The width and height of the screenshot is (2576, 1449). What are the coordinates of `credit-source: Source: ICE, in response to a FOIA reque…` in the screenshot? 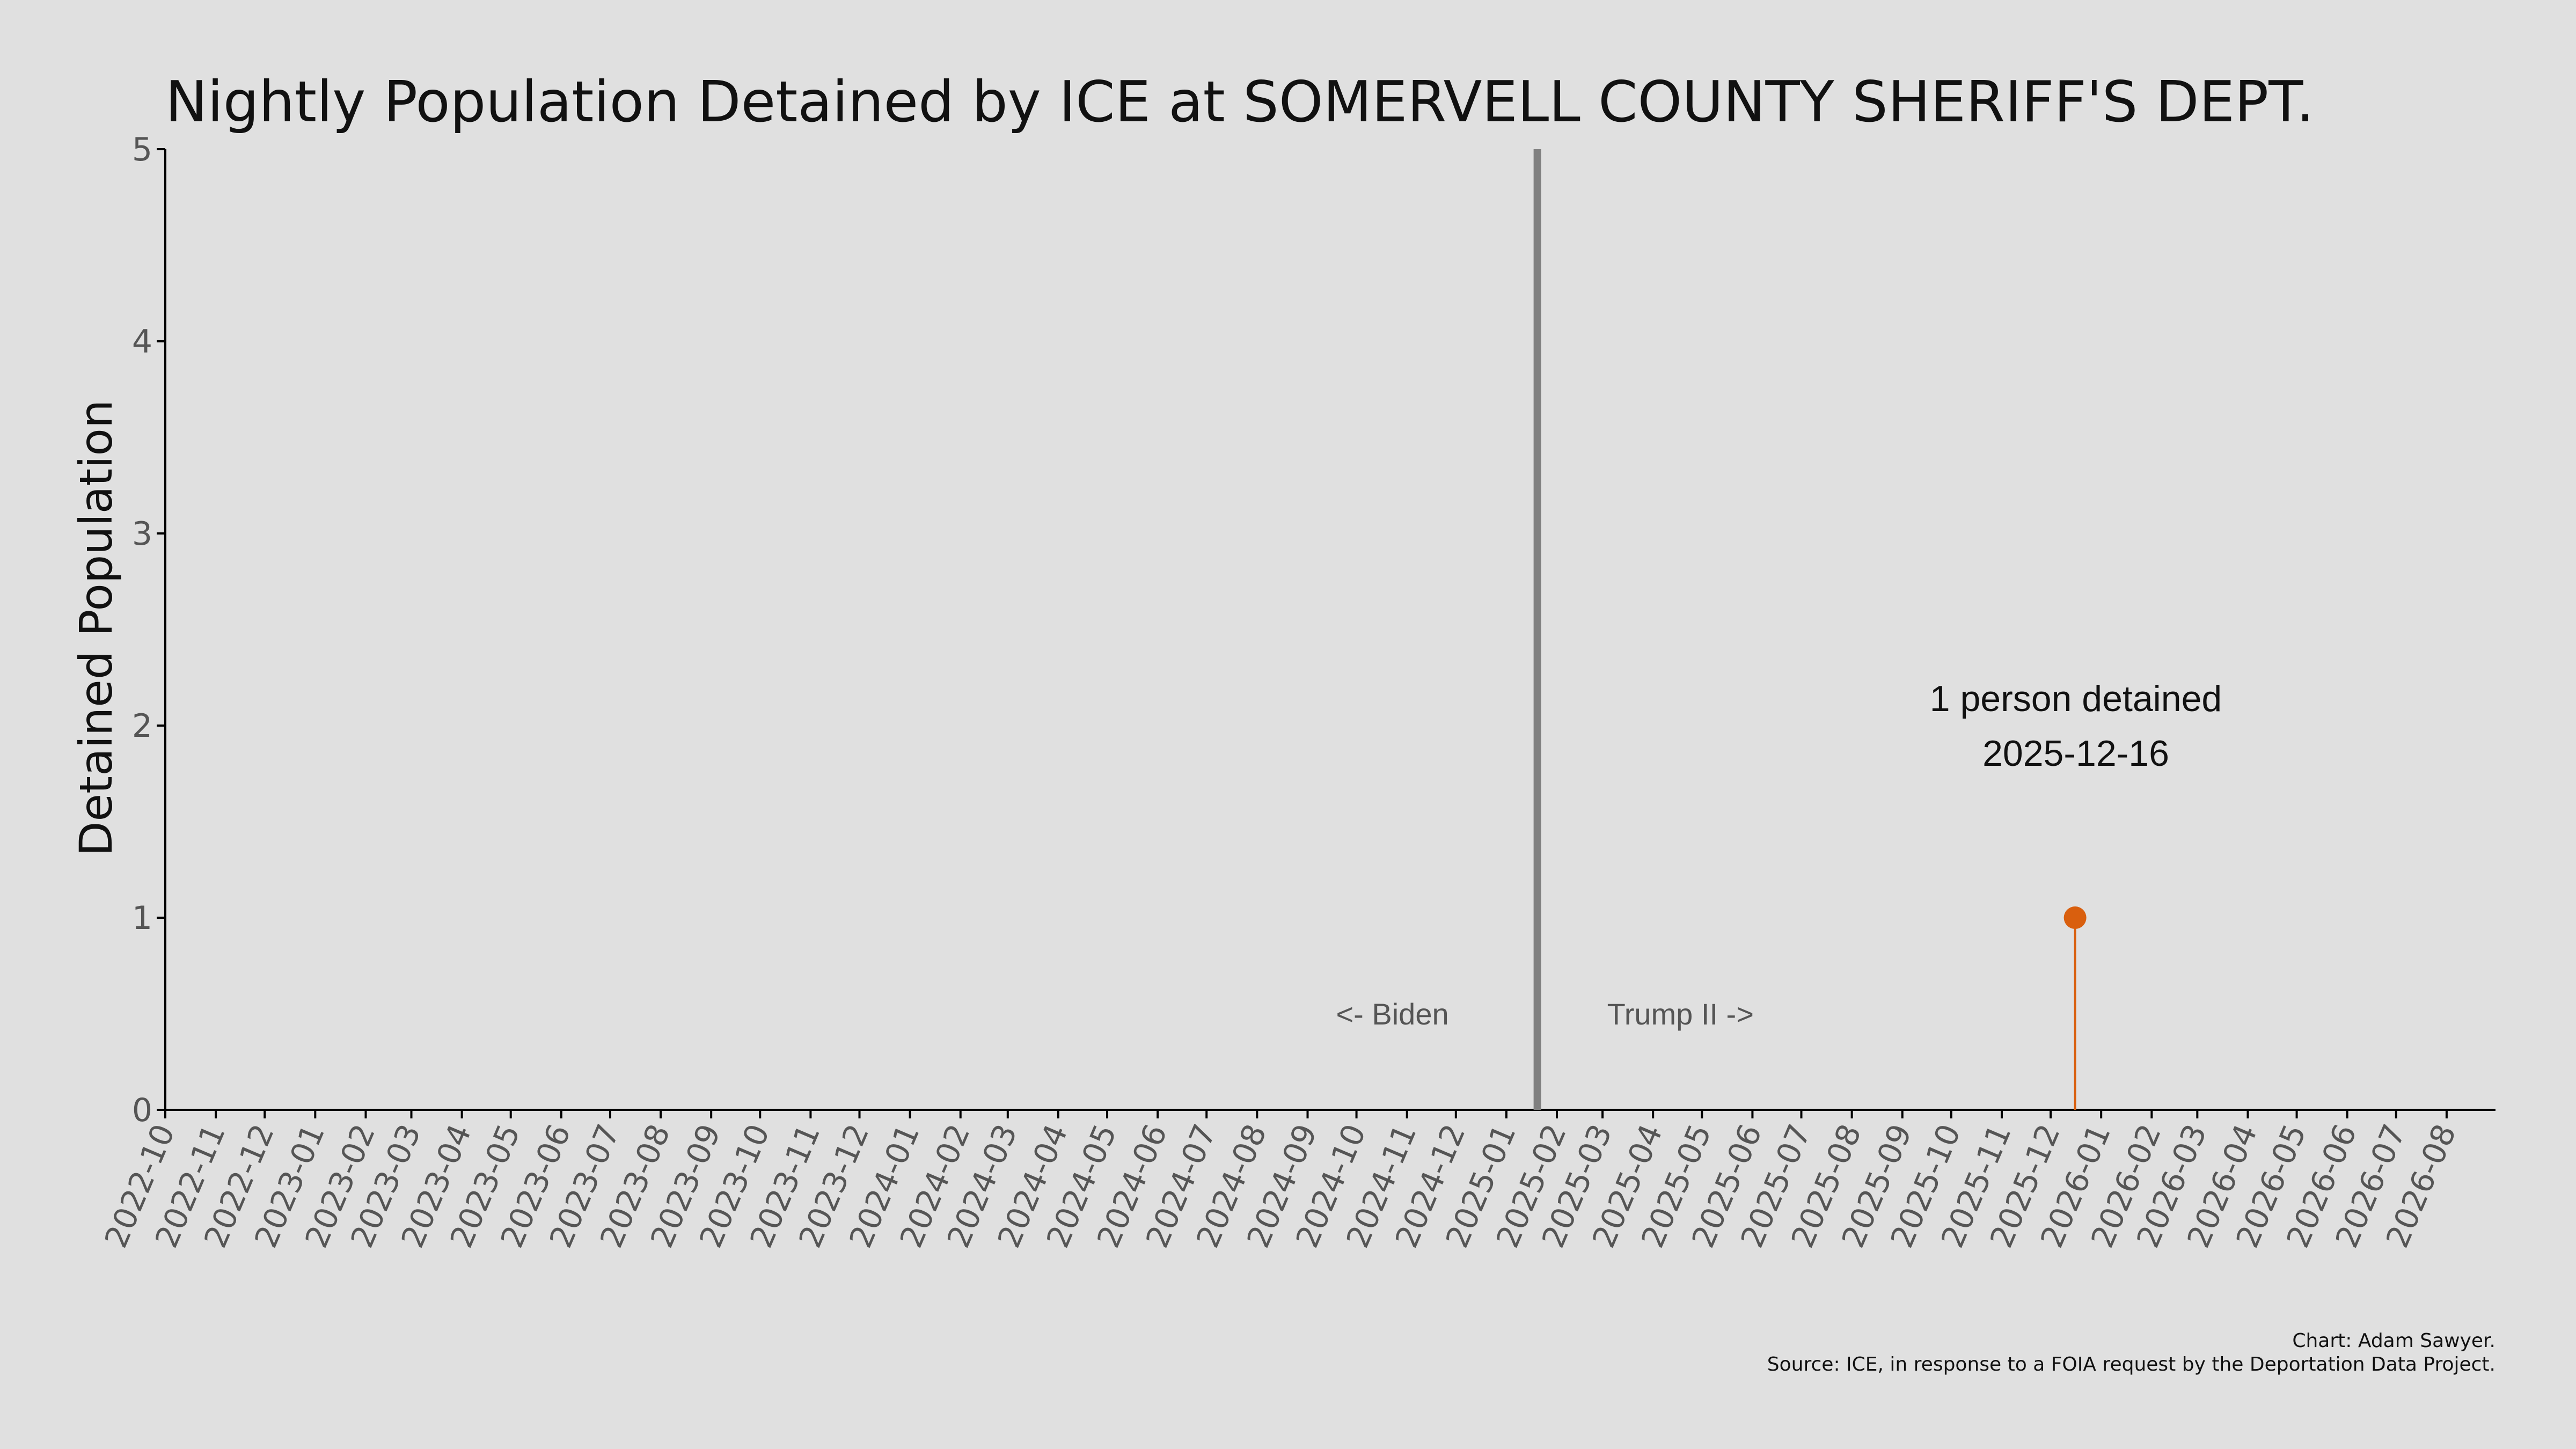 It's located at (2131, 1364).